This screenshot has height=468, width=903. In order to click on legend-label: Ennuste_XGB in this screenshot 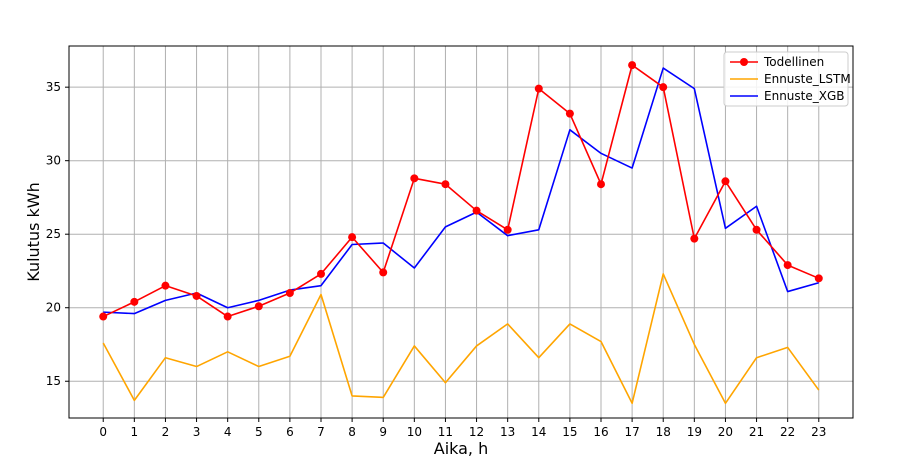, I will do `click(804, 96)`.